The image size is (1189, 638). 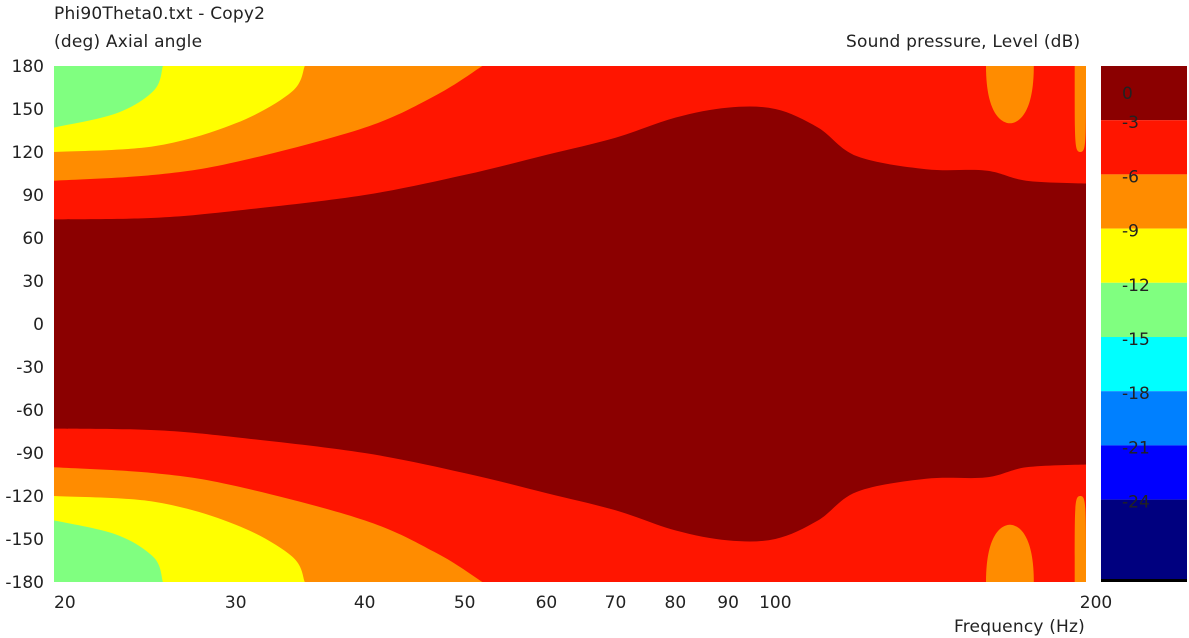 What do you see at coordinates (236, 603) in the screenshot?
I see `x-tick-label: 30` at bounding box center [236, 603].